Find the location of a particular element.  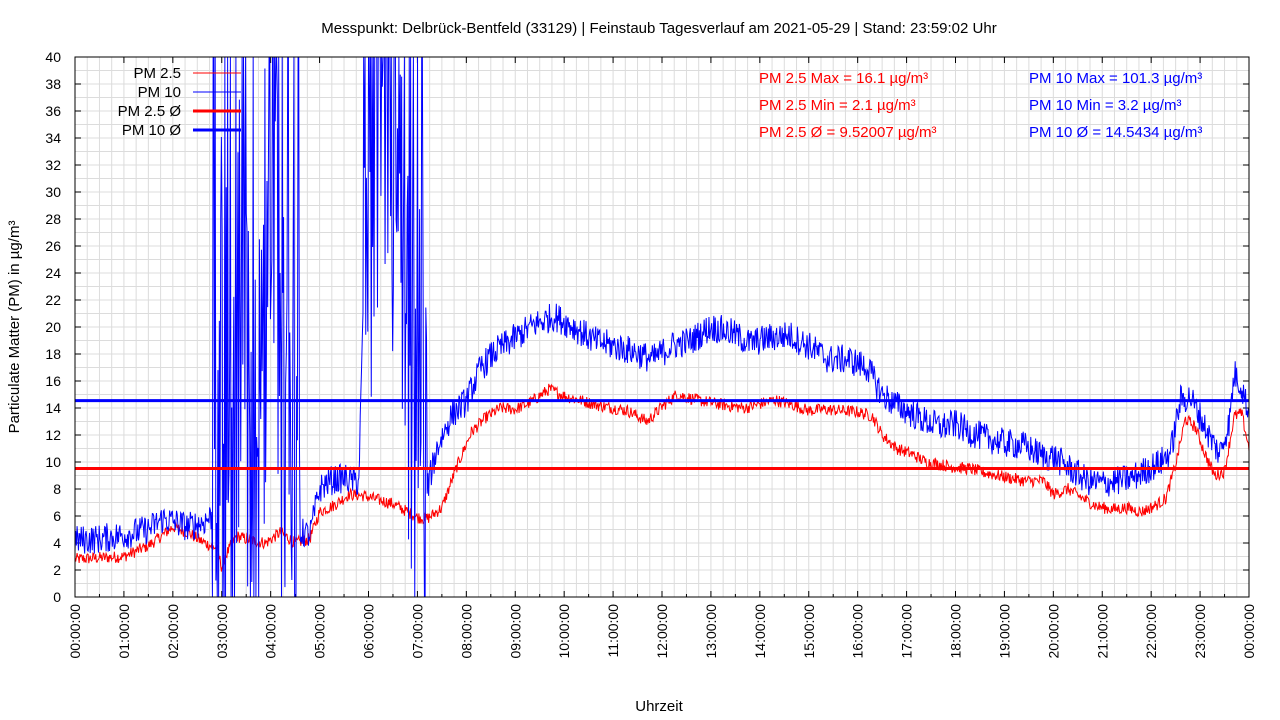

y-tick-label: 10 is located at coordinates (53, 462).